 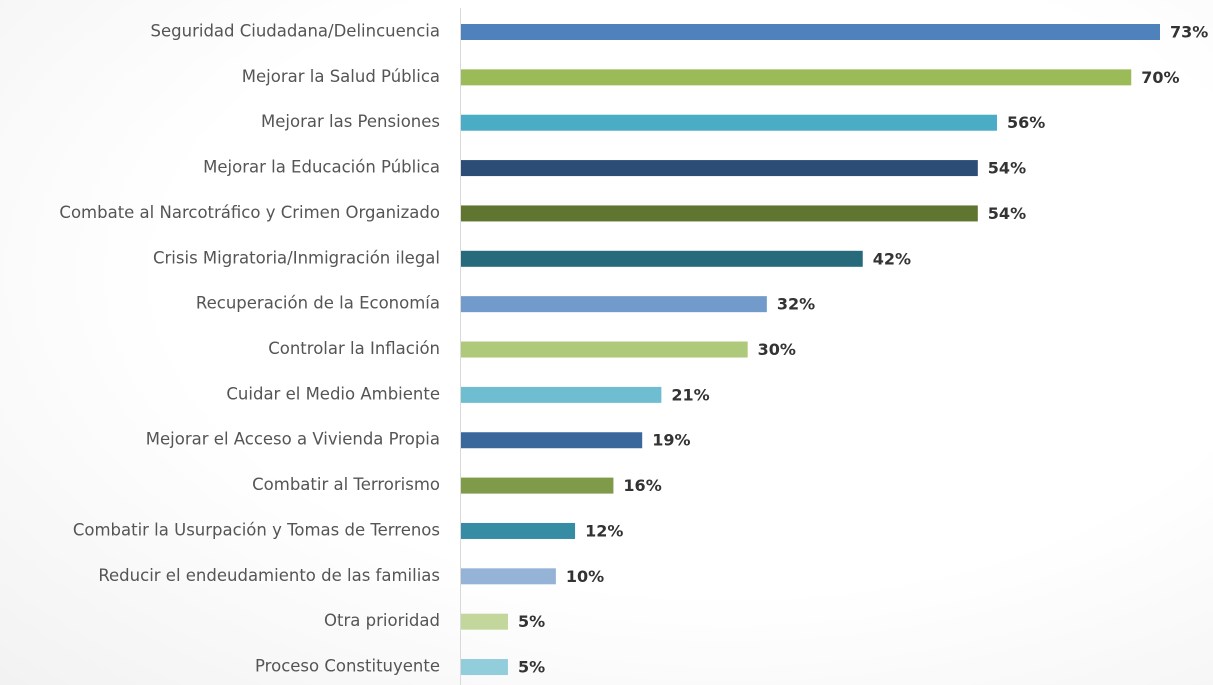 What do you see at coordinates (1160, 77) in the screenshot?
I see `data-label: 70%` at bounding box center [1160, 77].